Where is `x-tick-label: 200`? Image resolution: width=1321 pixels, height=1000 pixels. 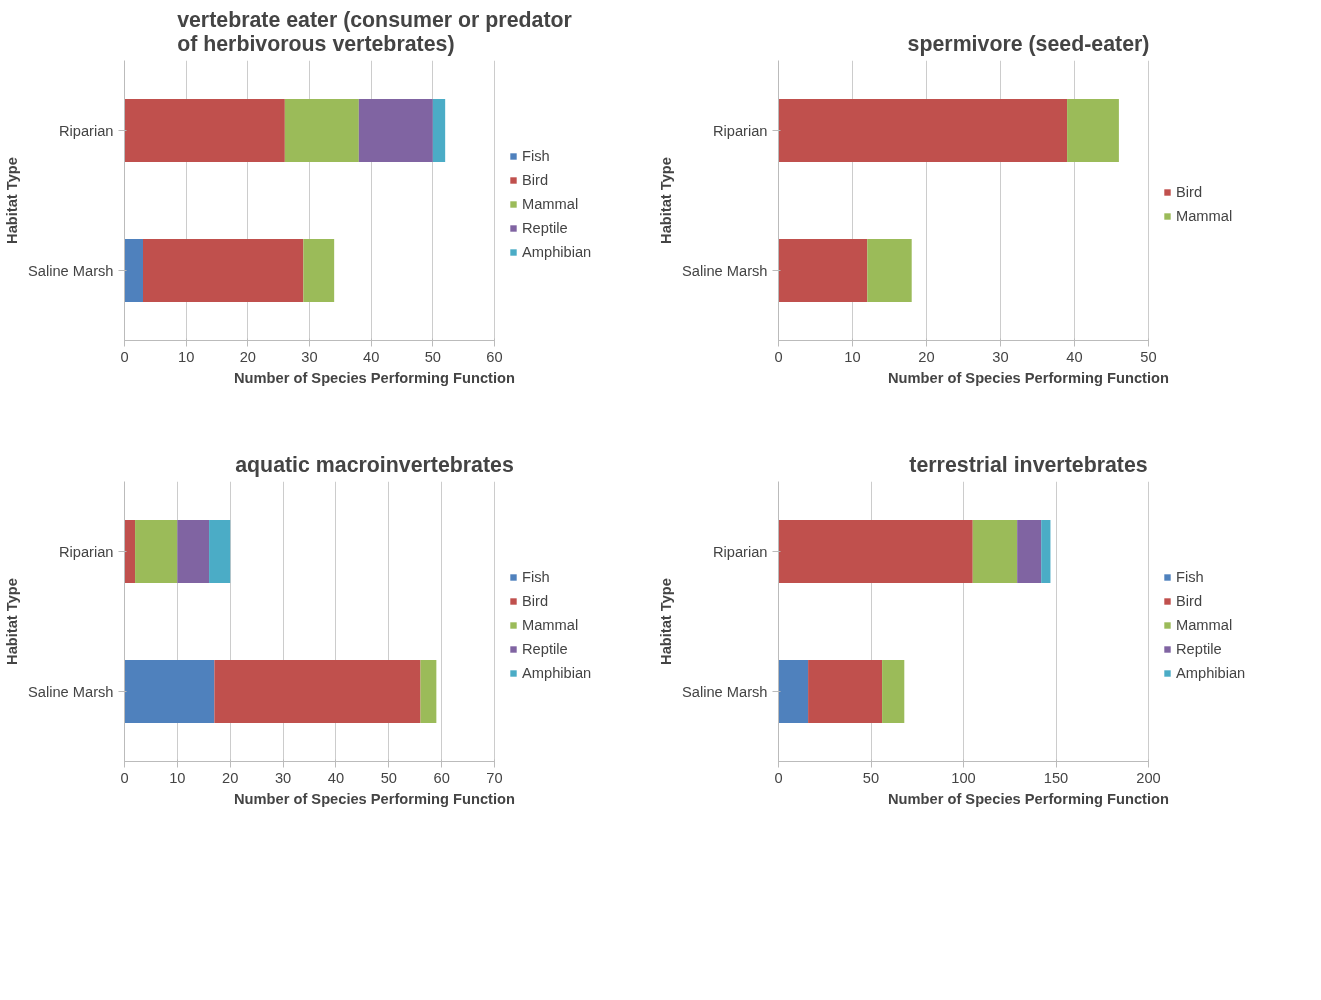 x-tick-label: 200 is located at coordinates (1148, 777).